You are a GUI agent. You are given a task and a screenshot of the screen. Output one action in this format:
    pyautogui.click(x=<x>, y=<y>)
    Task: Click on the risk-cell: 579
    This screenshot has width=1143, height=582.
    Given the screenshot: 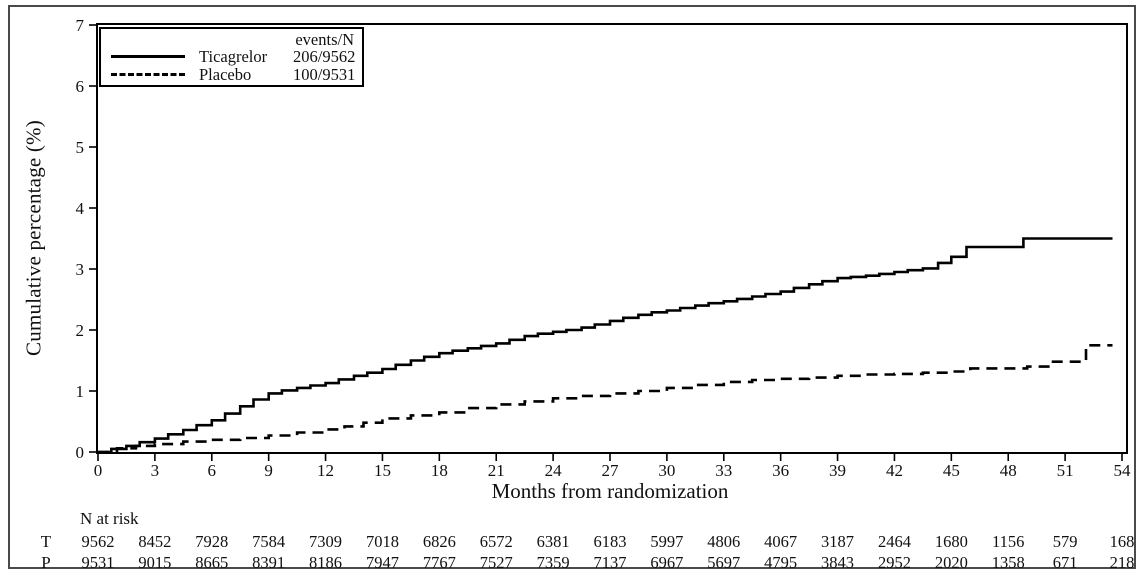 What is the action you would take?
    pyautogui.click(x=1065, y=541)
    